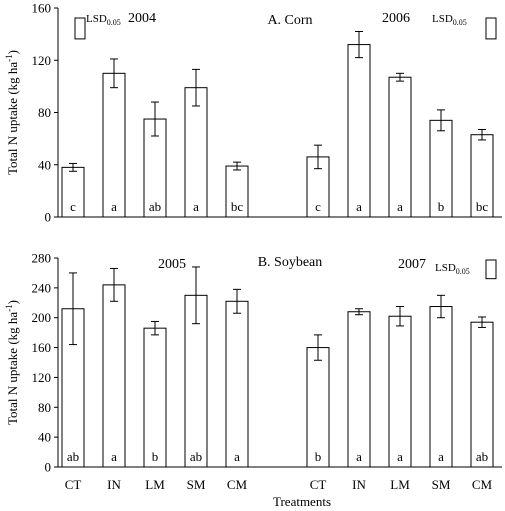 The image size is (505, 511). I want to click on panel-a-year-label-2004: 2004, so click(142, 18).